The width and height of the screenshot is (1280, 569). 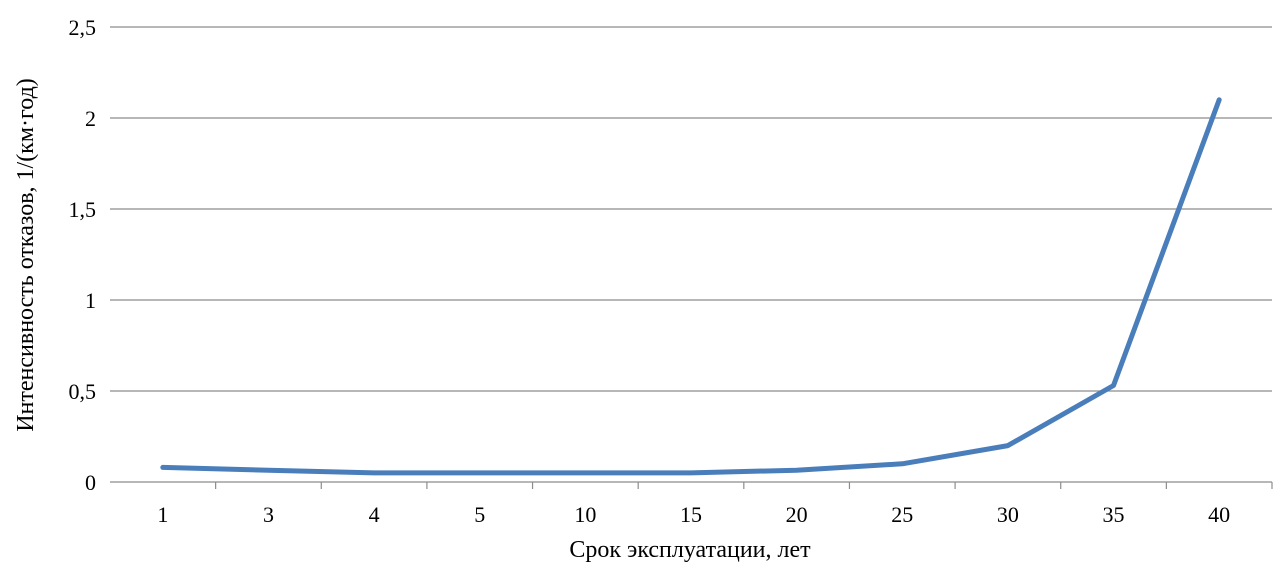 I want to click on x-tick-label: 15, so click(x=691, y=514).